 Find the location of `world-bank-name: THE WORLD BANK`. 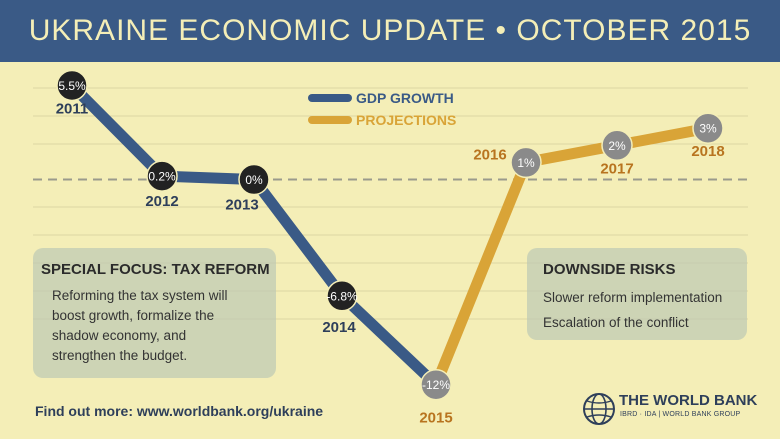

world-bank-name: THE WORLD BANK is located at coordinates (688, 400).